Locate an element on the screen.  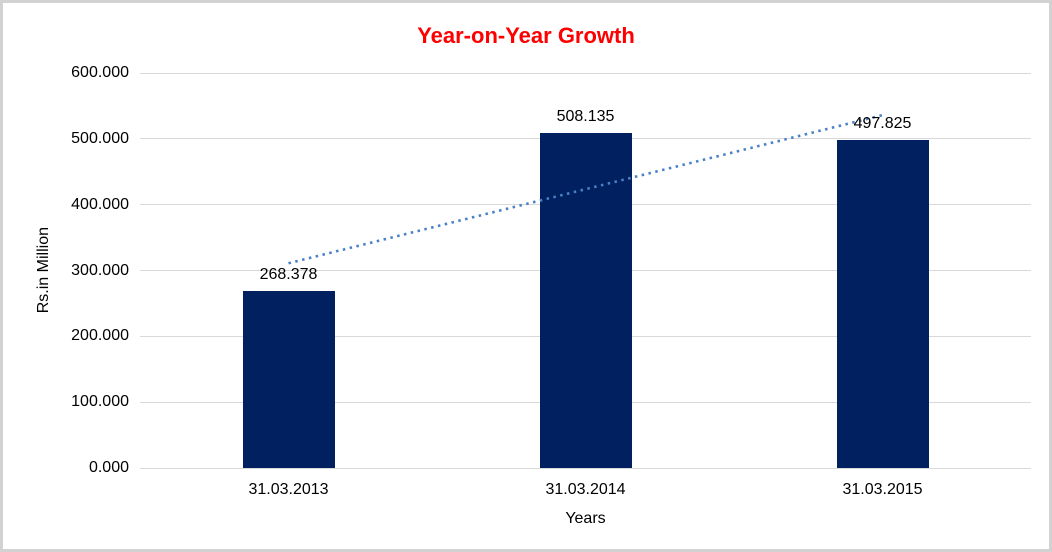
x-axis-tick-label: 31.03.2014 is located at coordinates (585, 489).